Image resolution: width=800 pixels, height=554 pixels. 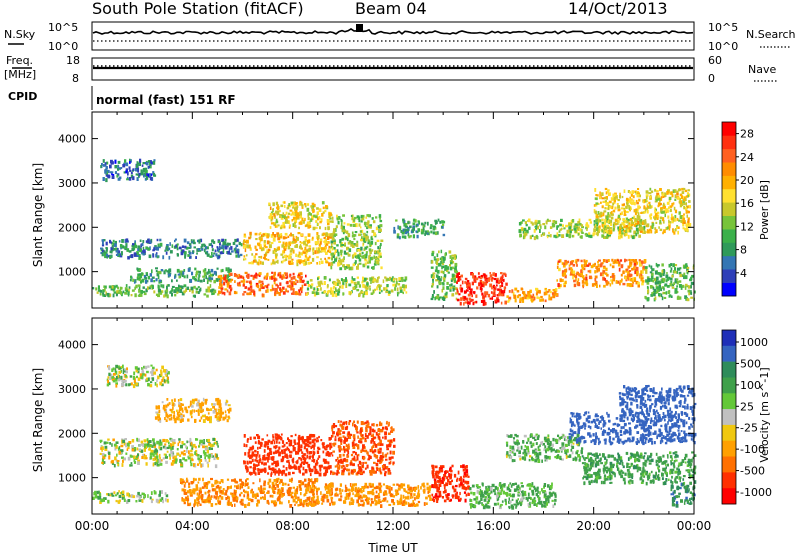 What do you see at coordinates (391, 9) in the screenshot?
I see `beam-label: Beam 04` at bounding box center [391, 9].